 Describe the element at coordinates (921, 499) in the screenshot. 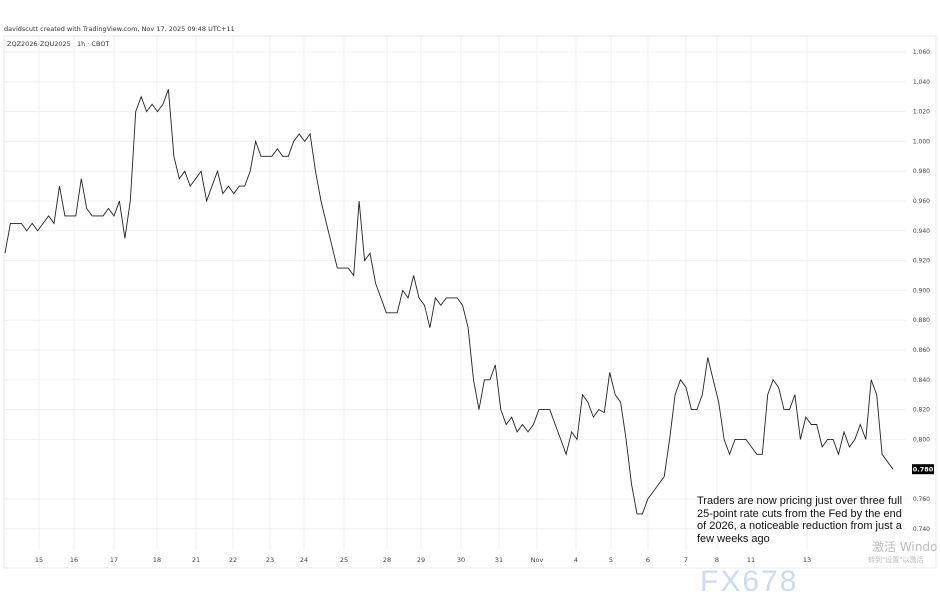

I see `y-tick-label: 0.760` at that location.